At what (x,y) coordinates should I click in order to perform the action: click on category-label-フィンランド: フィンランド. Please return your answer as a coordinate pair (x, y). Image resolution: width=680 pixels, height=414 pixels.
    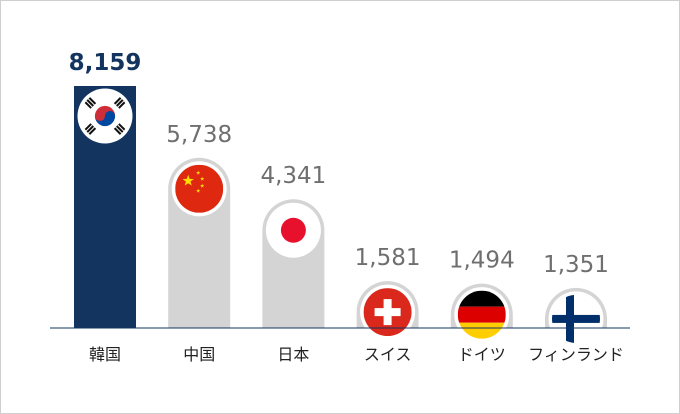
    Looking at the image, I should click on (576, 354).